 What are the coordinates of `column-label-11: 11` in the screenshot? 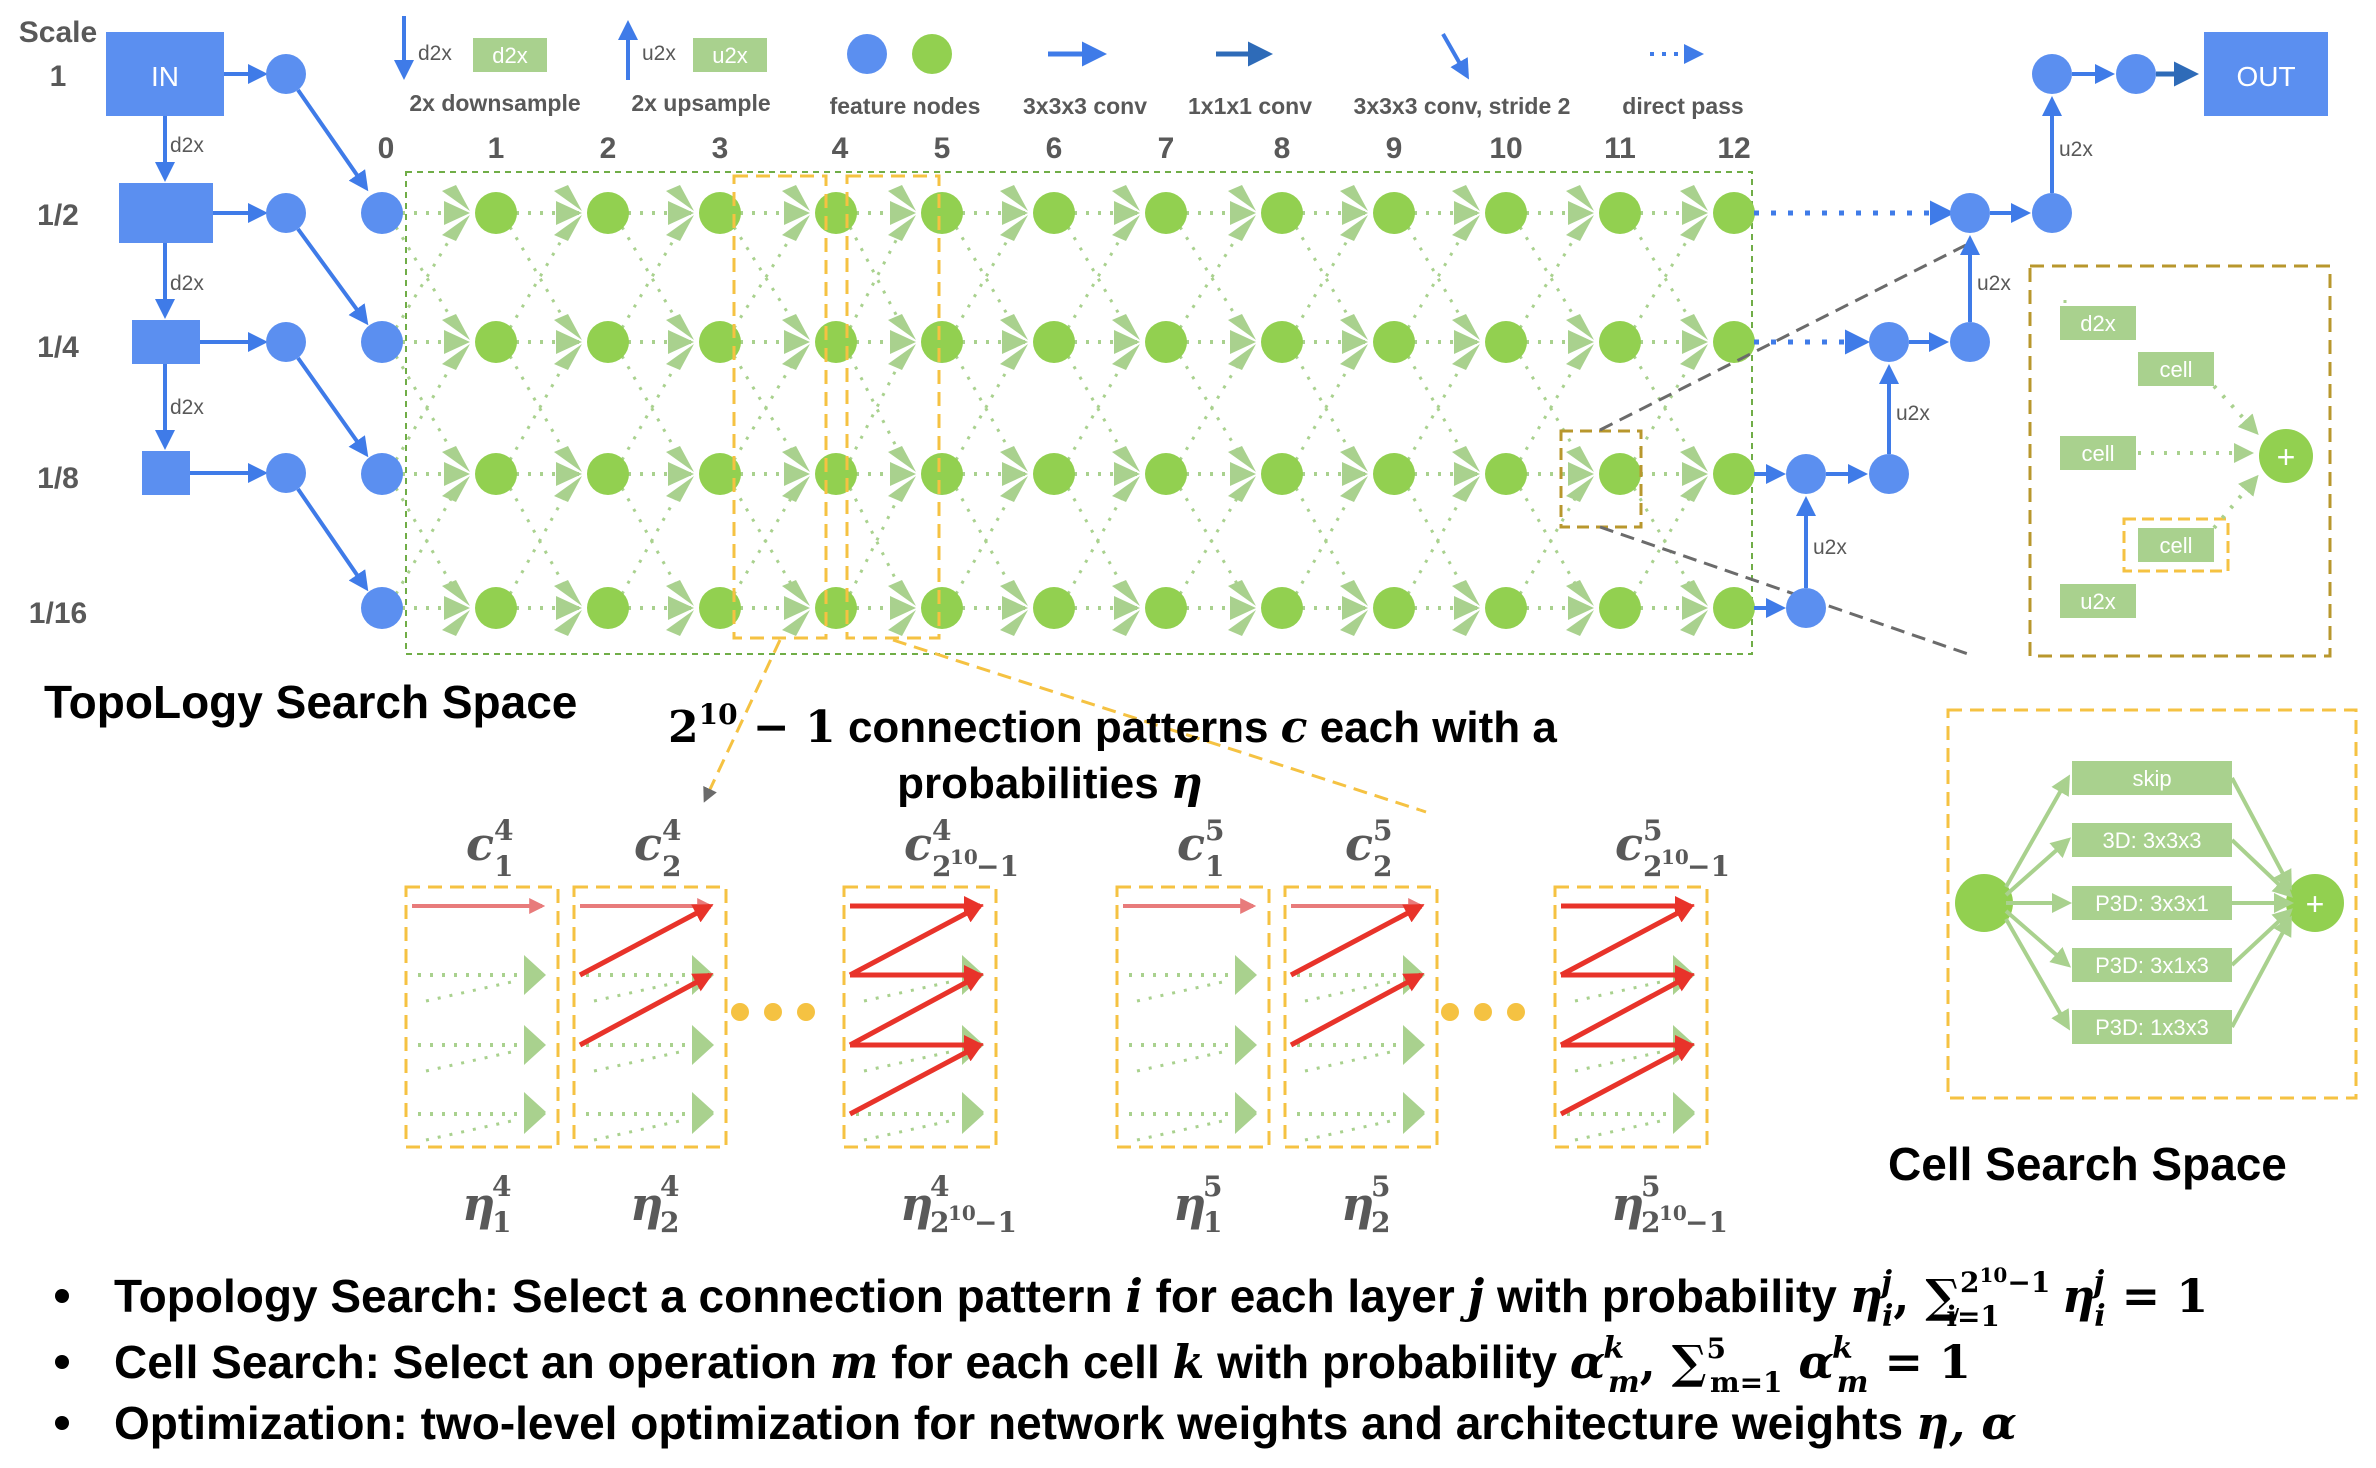 It's located at (1620, 148).